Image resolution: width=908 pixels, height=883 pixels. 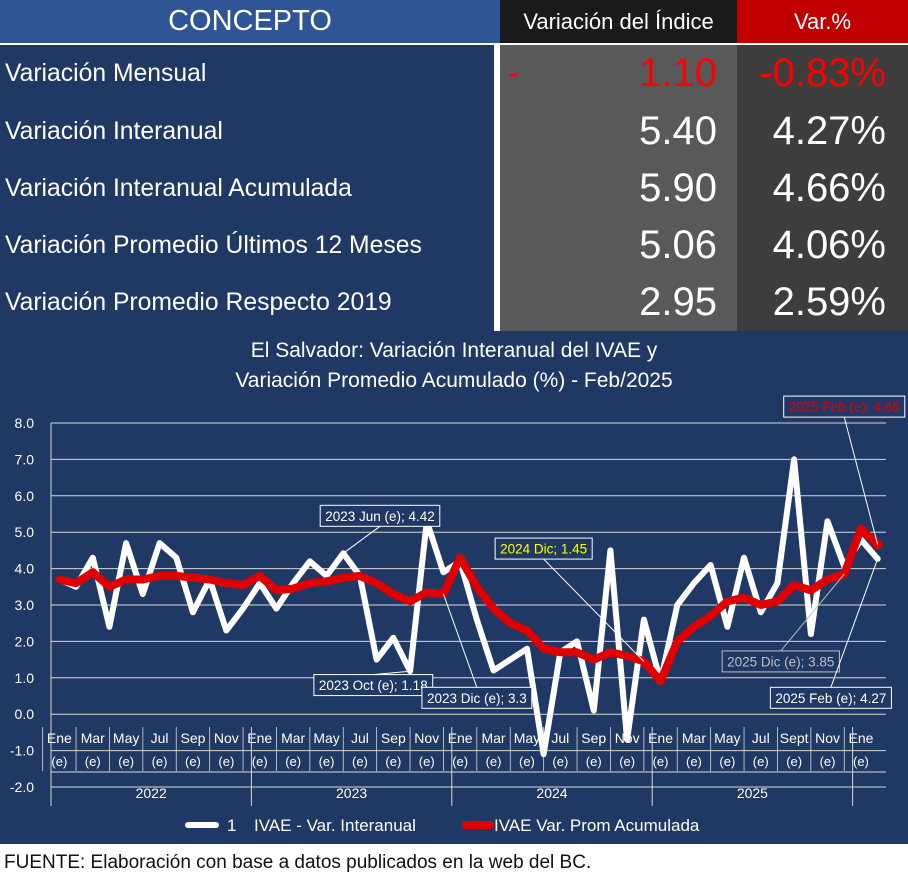 I want to click on index-value: 2.95, so click(x=678, y=302).